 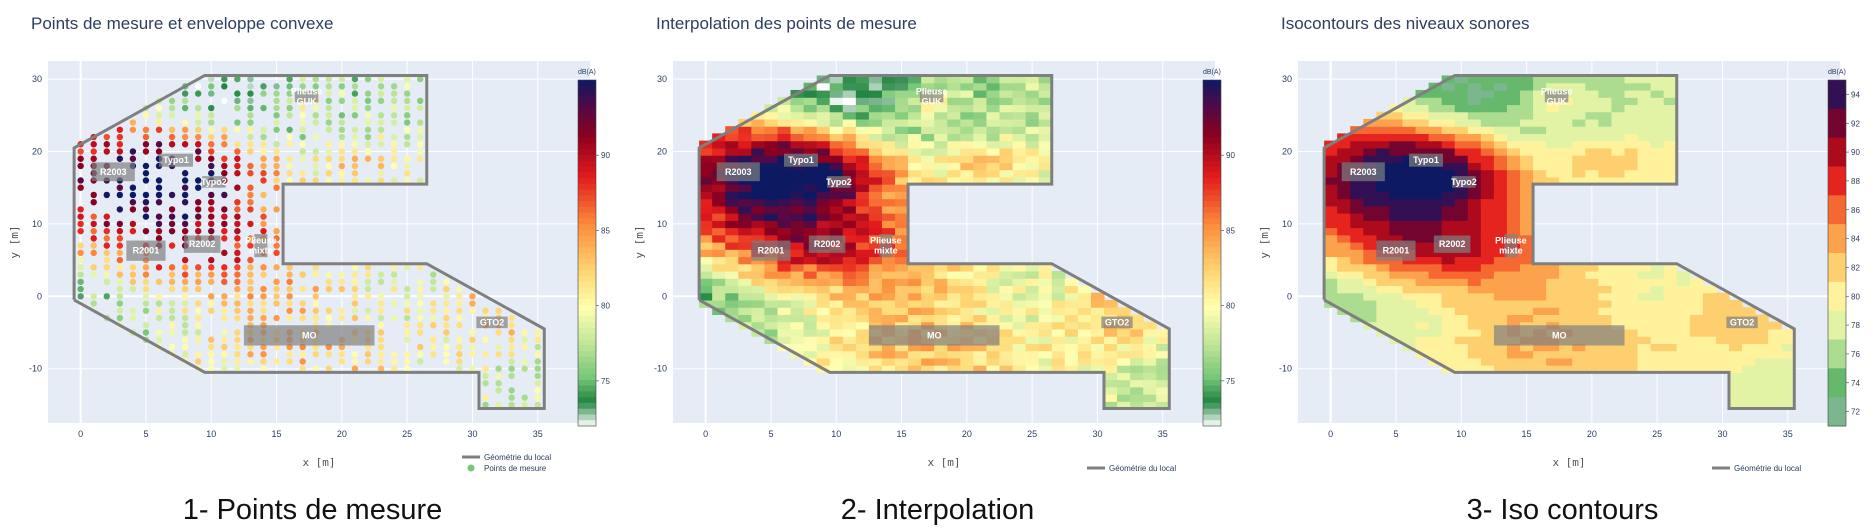 What do you see at coordinates (1285, 369) in the screenshot?
I see `y-tick-label: -10` at bounding box center [1285, 369].